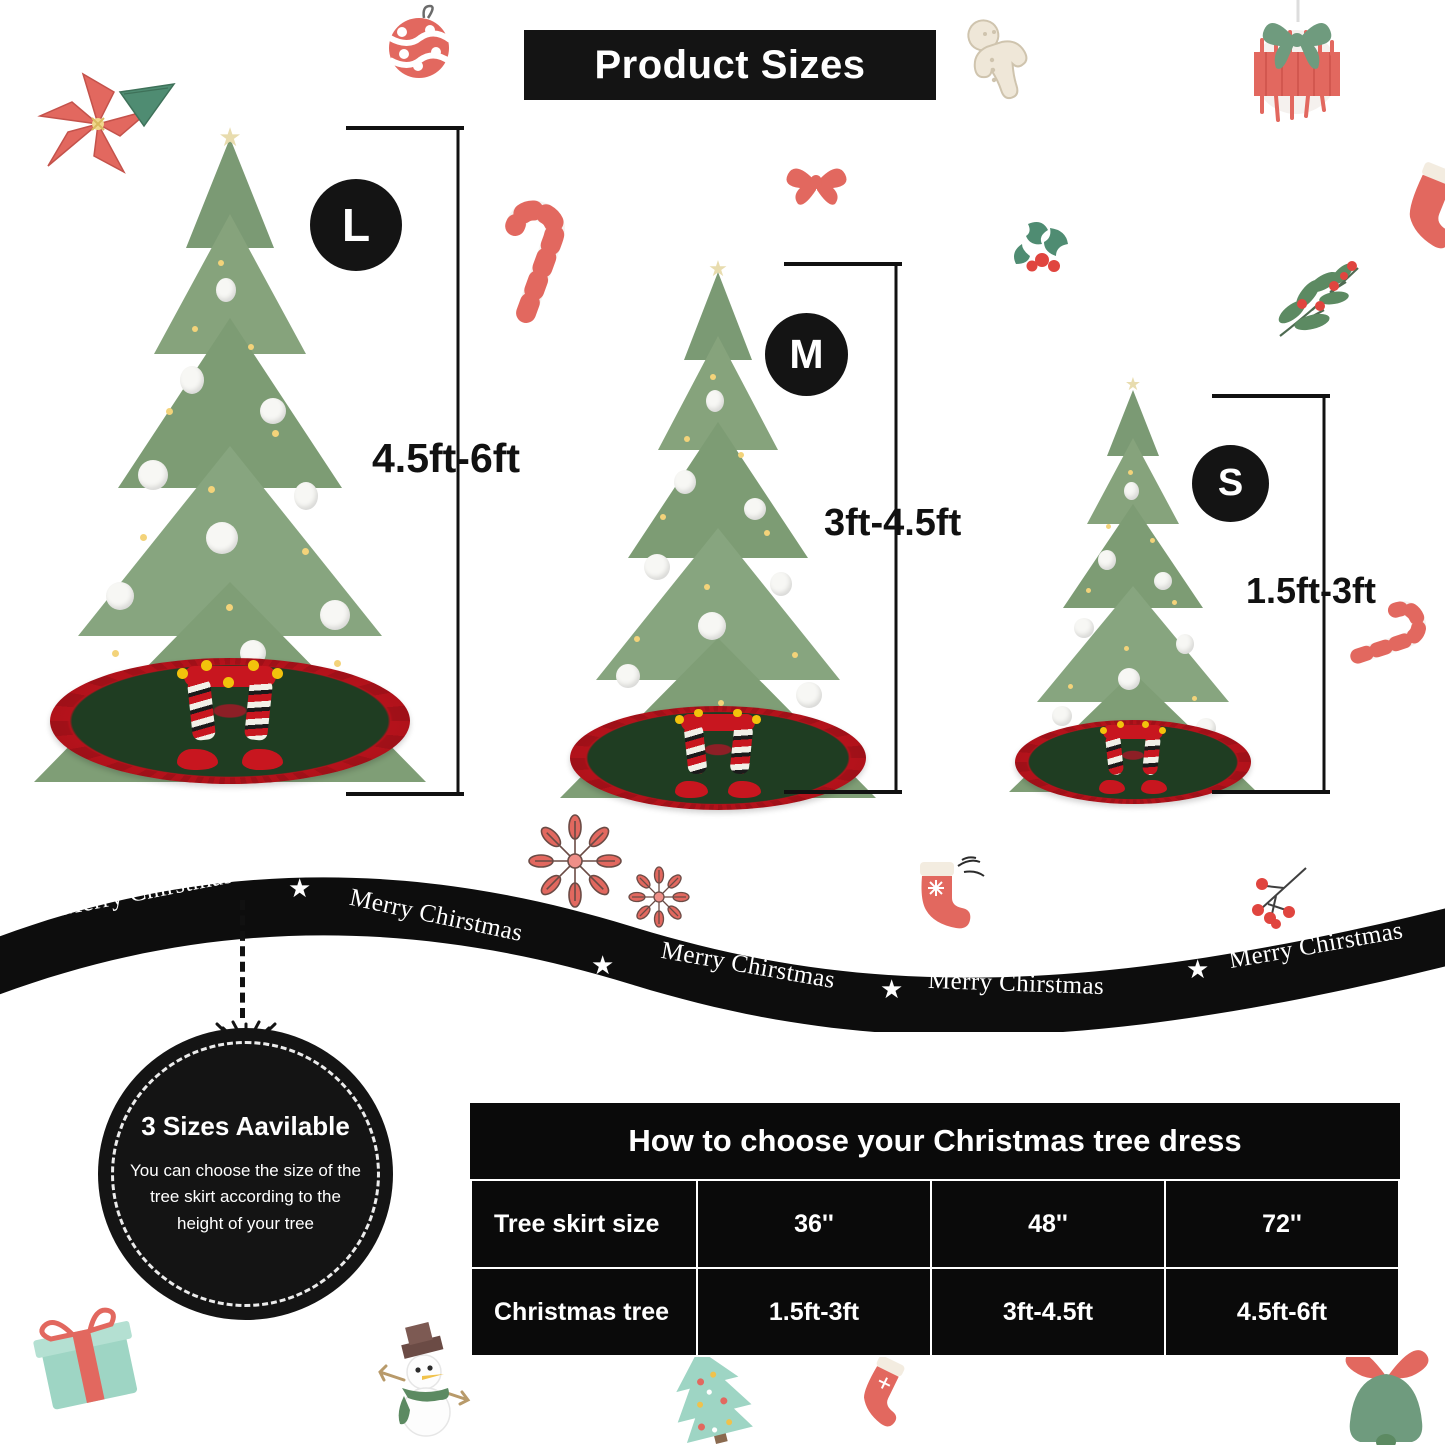 The height and width of the screenshot is (1445, 1445). What do you see at coordinates (87, 1360) in the screenshot?
I see `gift-box-icon` at bounding box center [87, 1360].